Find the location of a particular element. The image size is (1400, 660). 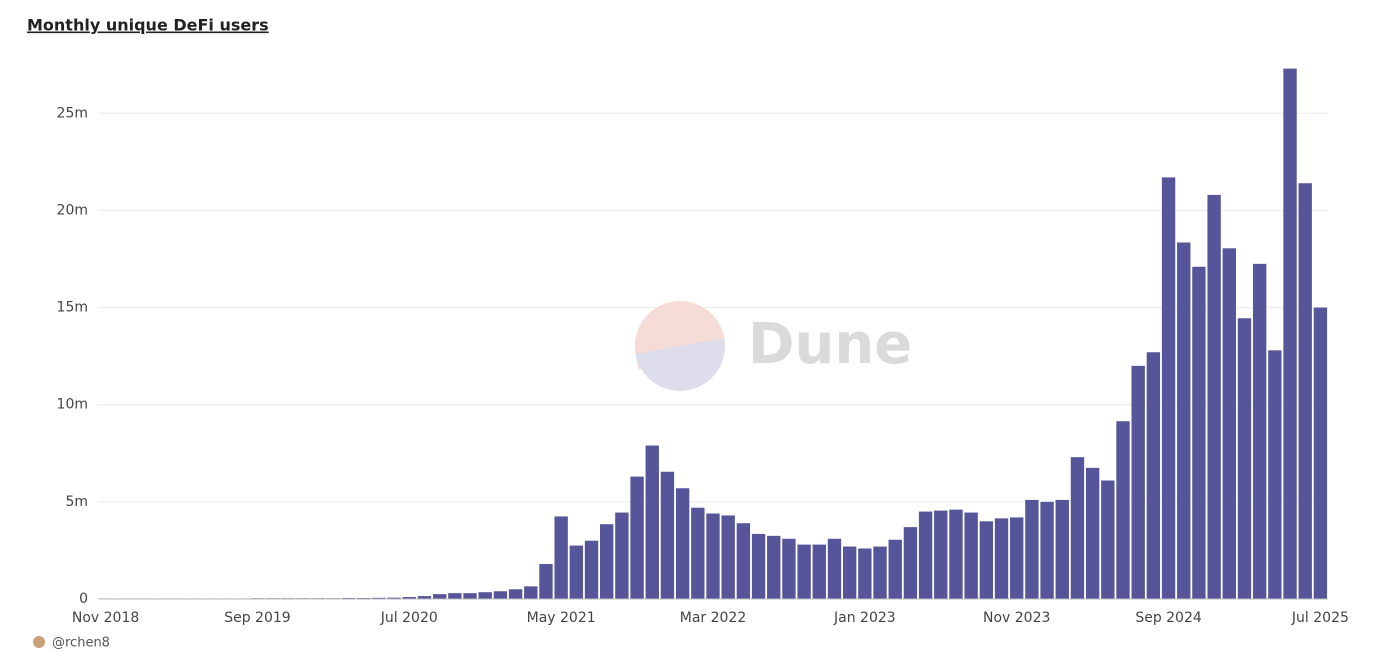

x-tick-label: May 2021 is located at coordinates (561, 618).